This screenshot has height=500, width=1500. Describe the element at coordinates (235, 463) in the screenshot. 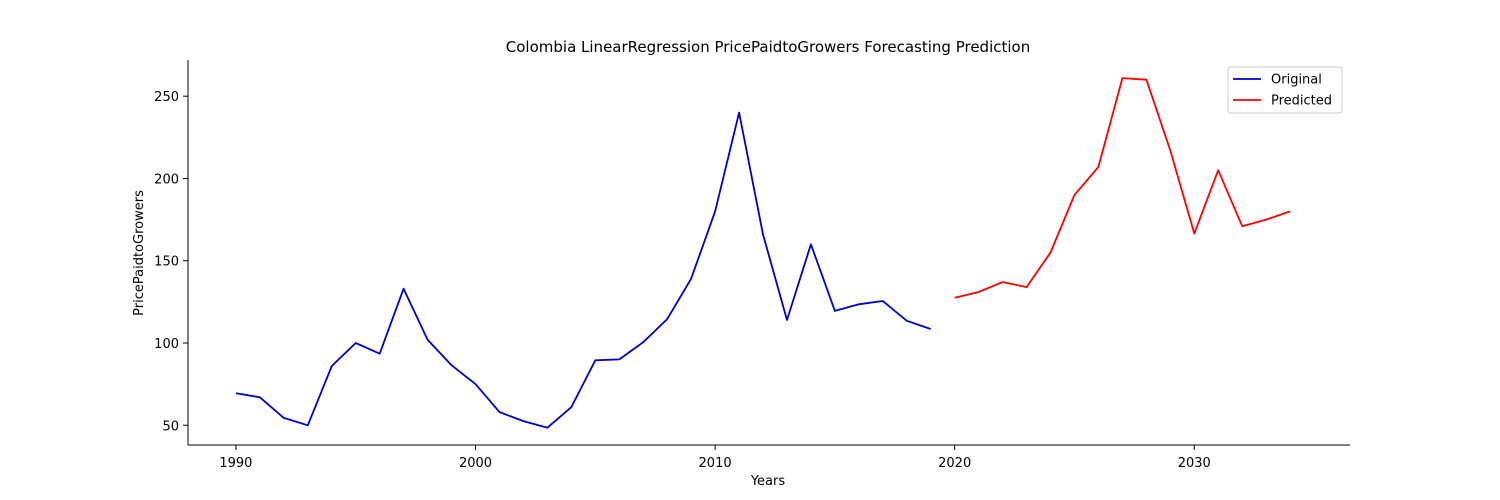

I see `x-tick-label: 1990` at that location.